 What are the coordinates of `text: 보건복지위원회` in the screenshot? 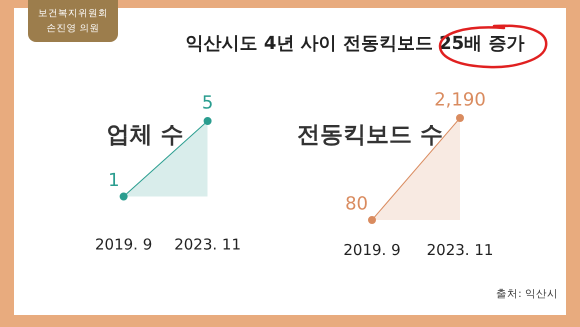 It's located at (73, 14).